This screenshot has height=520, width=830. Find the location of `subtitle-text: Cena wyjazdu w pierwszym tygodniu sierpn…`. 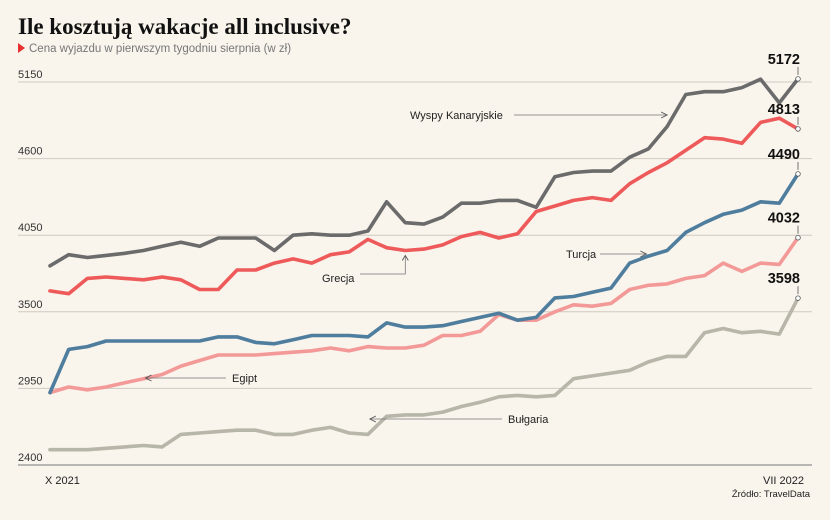

subtitle-text: Cena wyjazdu w pierwszym tygodniu sierpn… is located at coordinates (160, 49).